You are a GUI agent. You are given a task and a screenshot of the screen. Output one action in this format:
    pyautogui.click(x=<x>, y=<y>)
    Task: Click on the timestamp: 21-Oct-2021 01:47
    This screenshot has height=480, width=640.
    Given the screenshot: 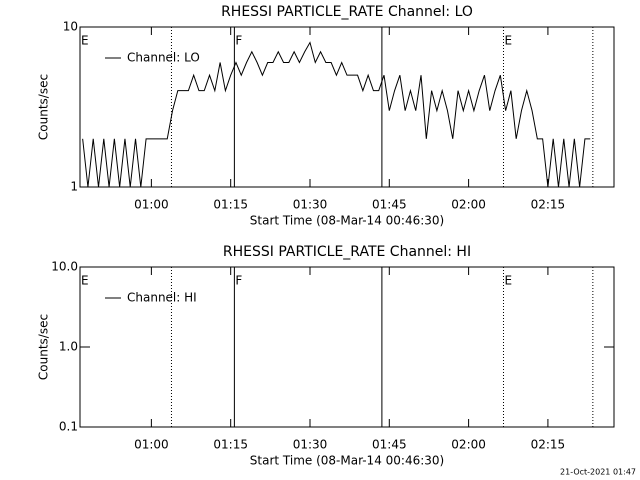 What is the action you would take?
    pyautogui.click(x=598, y=472)
    